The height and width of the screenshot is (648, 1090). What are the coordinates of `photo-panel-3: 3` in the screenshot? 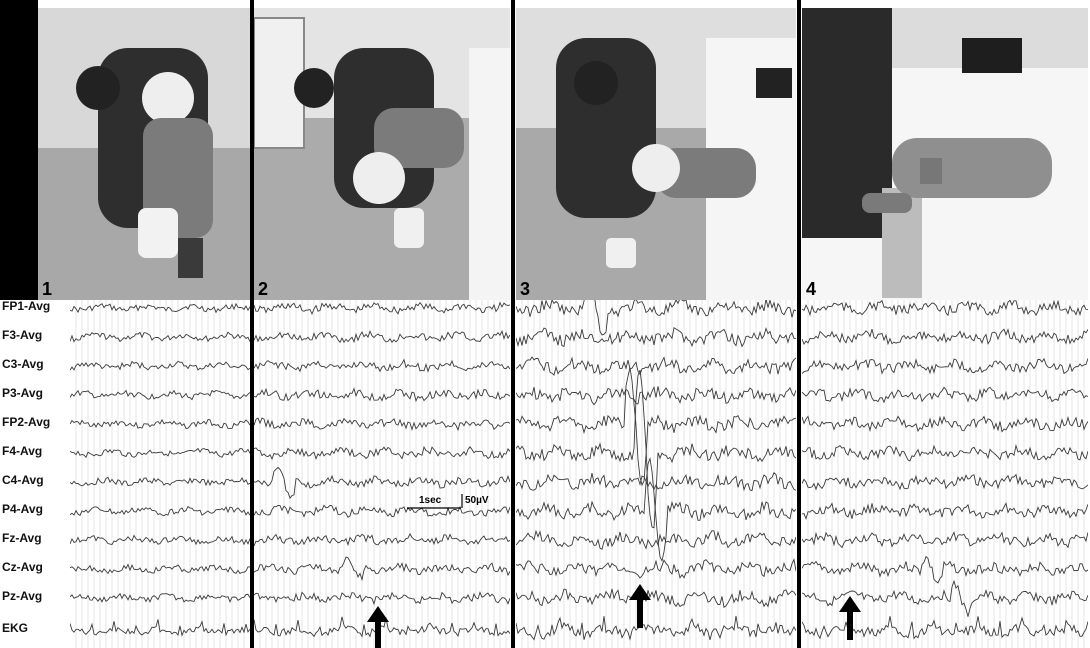 It's located at (656, 154).